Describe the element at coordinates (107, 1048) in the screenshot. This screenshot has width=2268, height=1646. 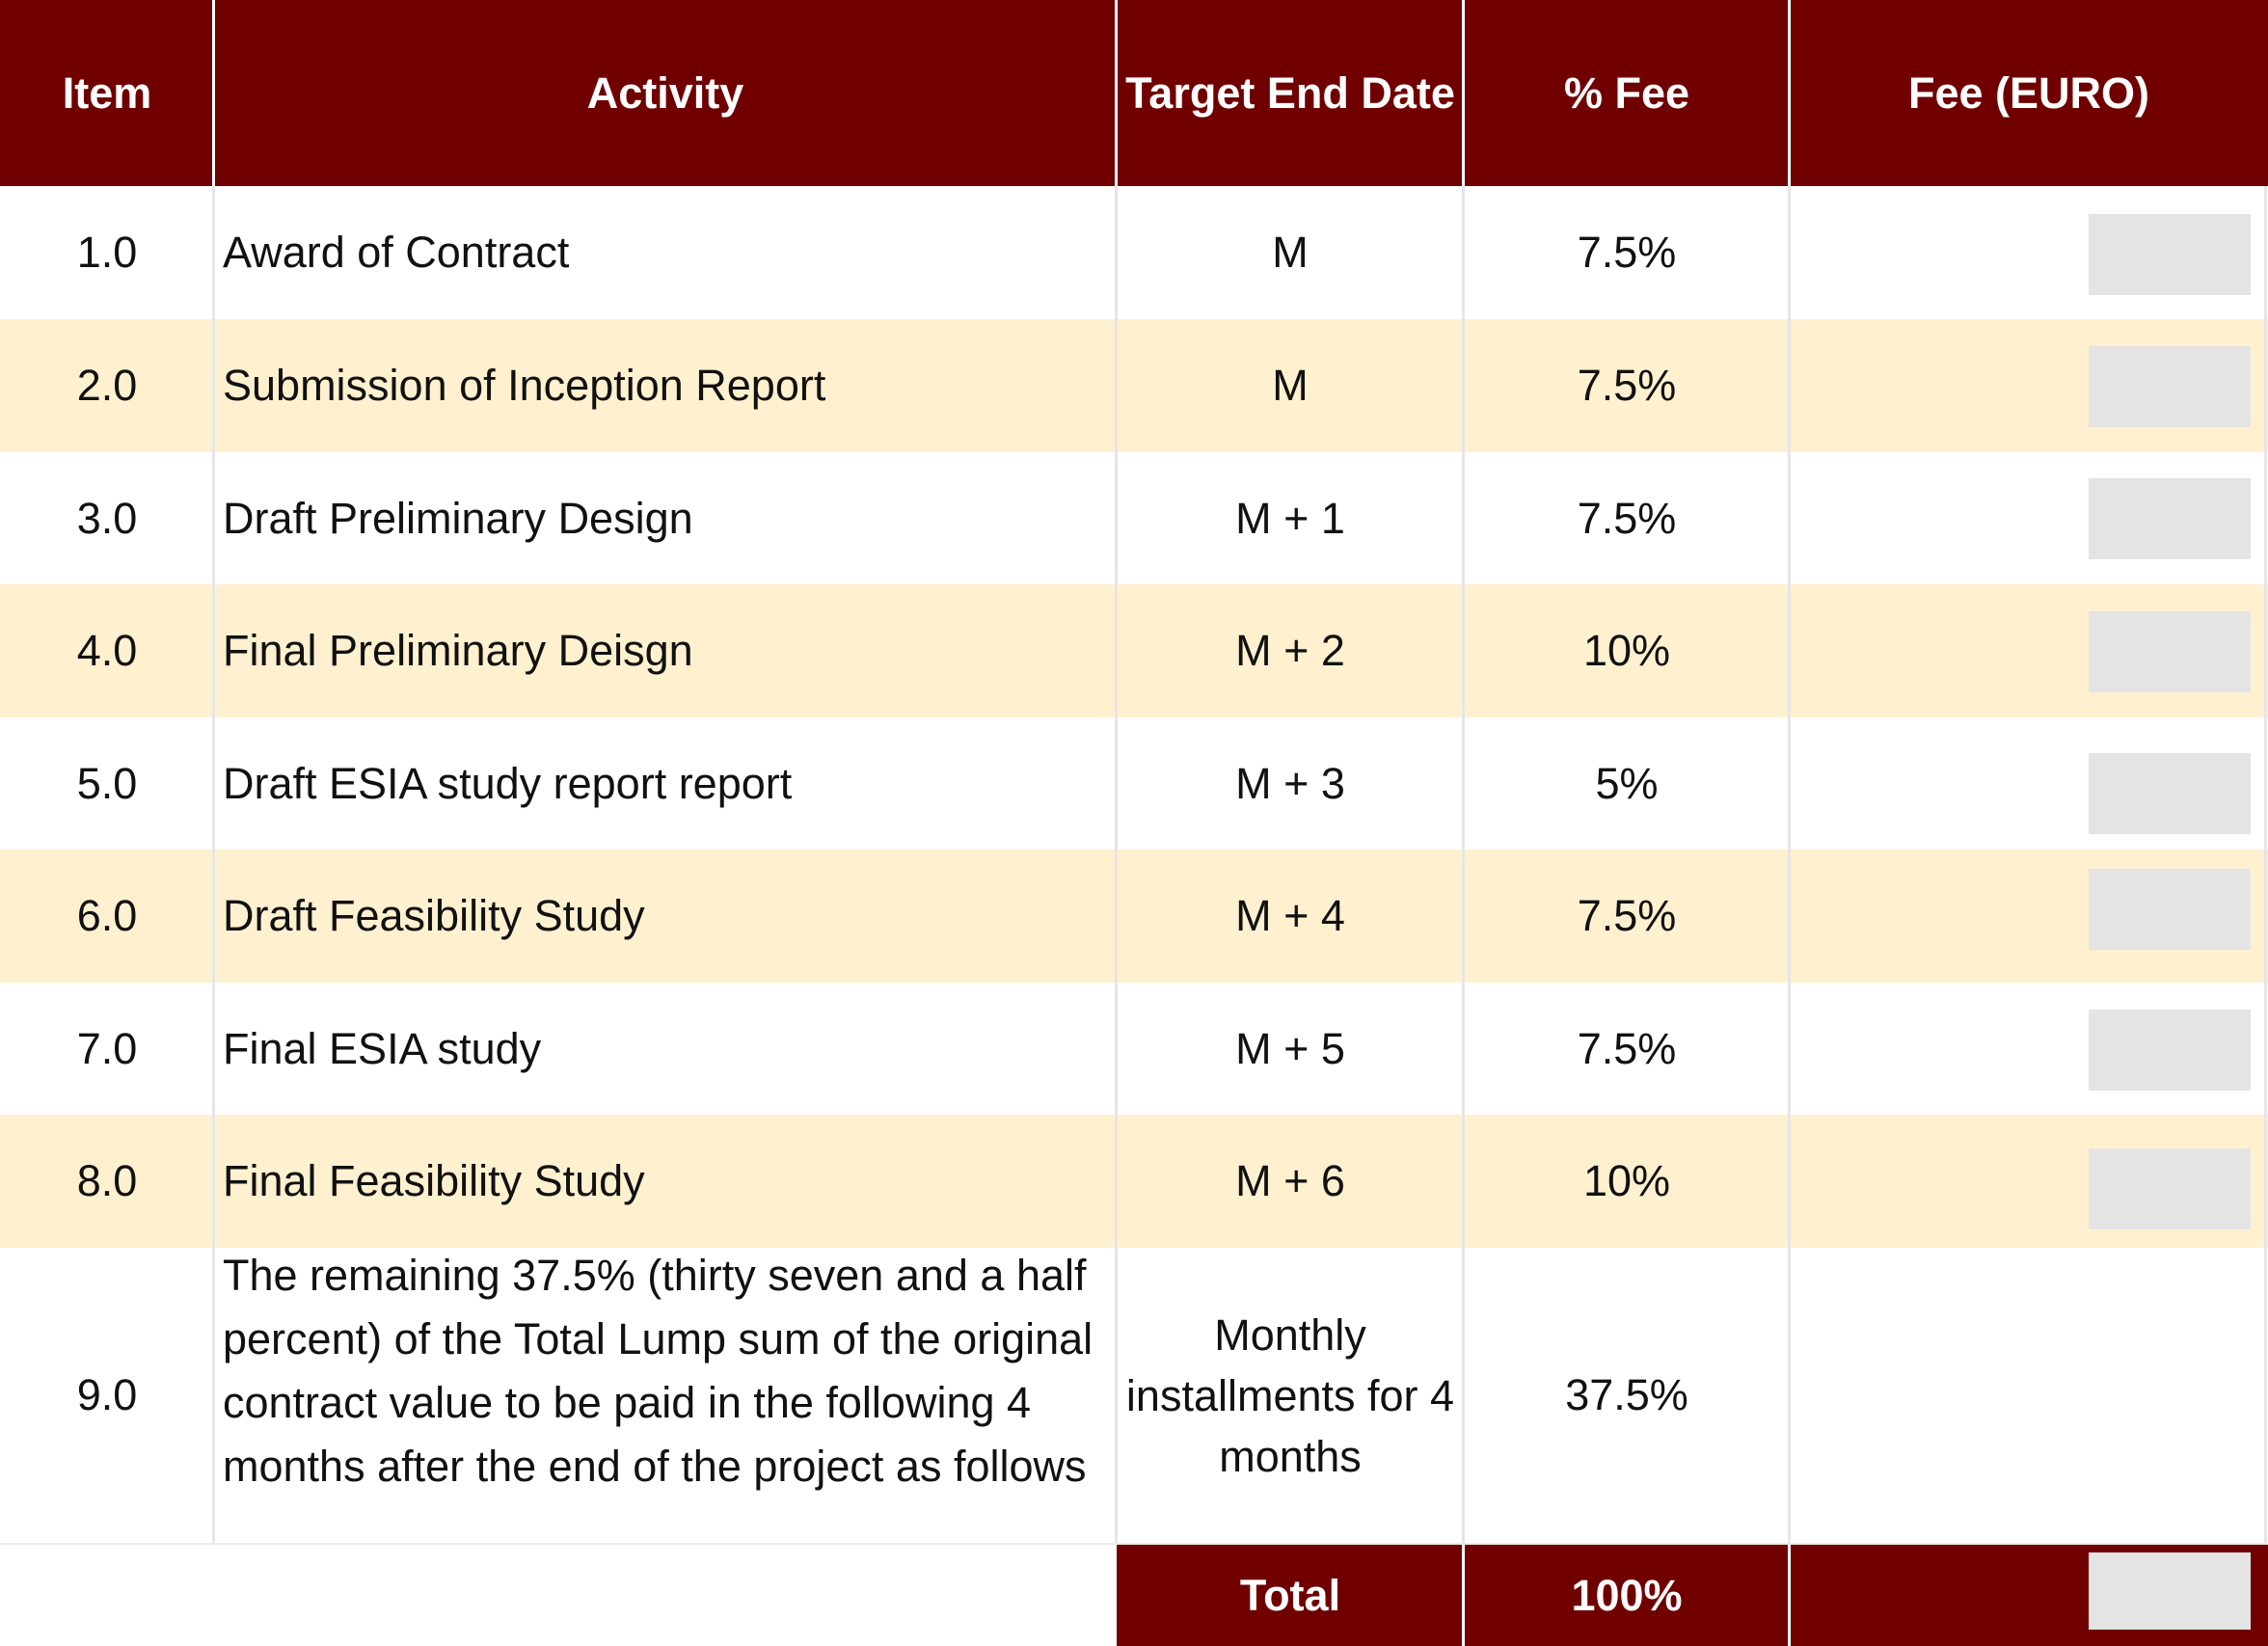
I see `table-row-item: 7.0` at that location.